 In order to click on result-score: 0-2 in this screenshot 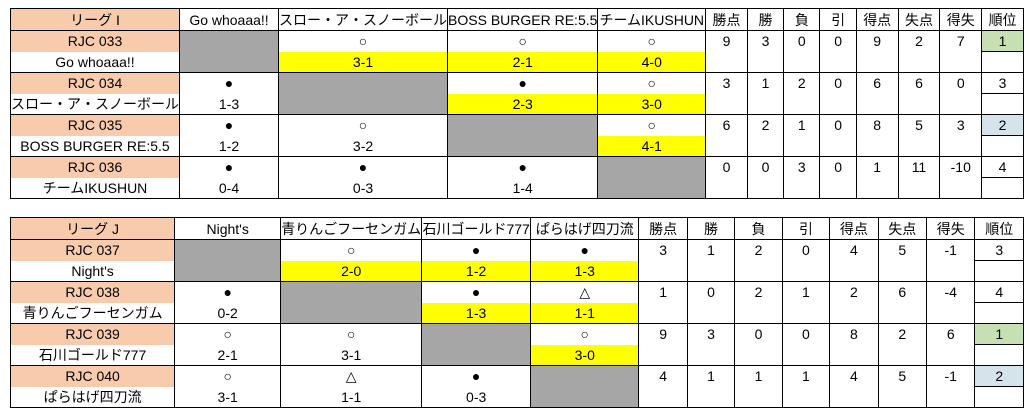, I will do `click(228, 313)`.